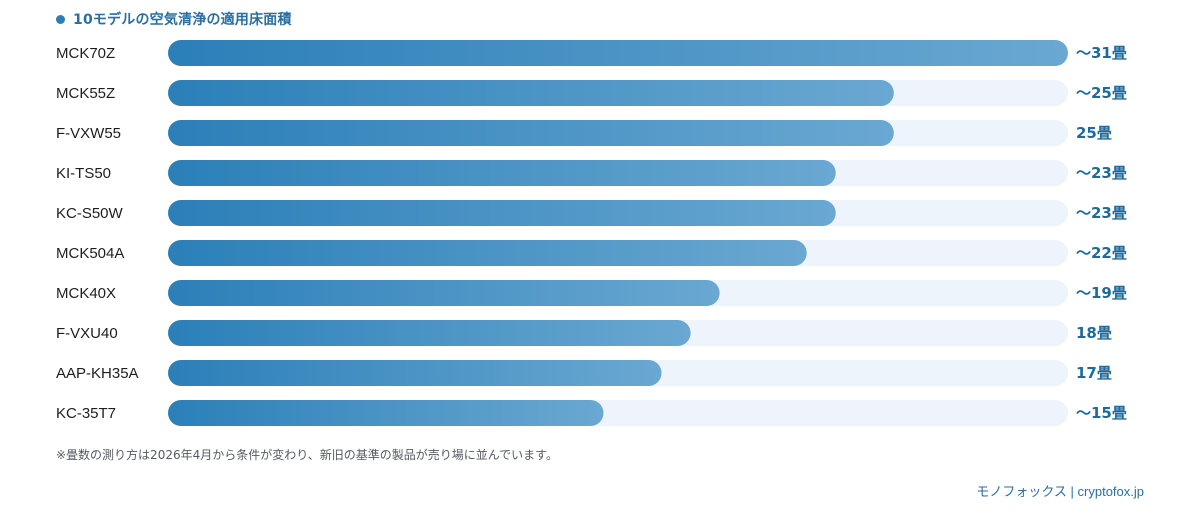  Describe the element at coordinates (86, 413) in the screenshot. I see `category-label: KC-35T7` at that location.